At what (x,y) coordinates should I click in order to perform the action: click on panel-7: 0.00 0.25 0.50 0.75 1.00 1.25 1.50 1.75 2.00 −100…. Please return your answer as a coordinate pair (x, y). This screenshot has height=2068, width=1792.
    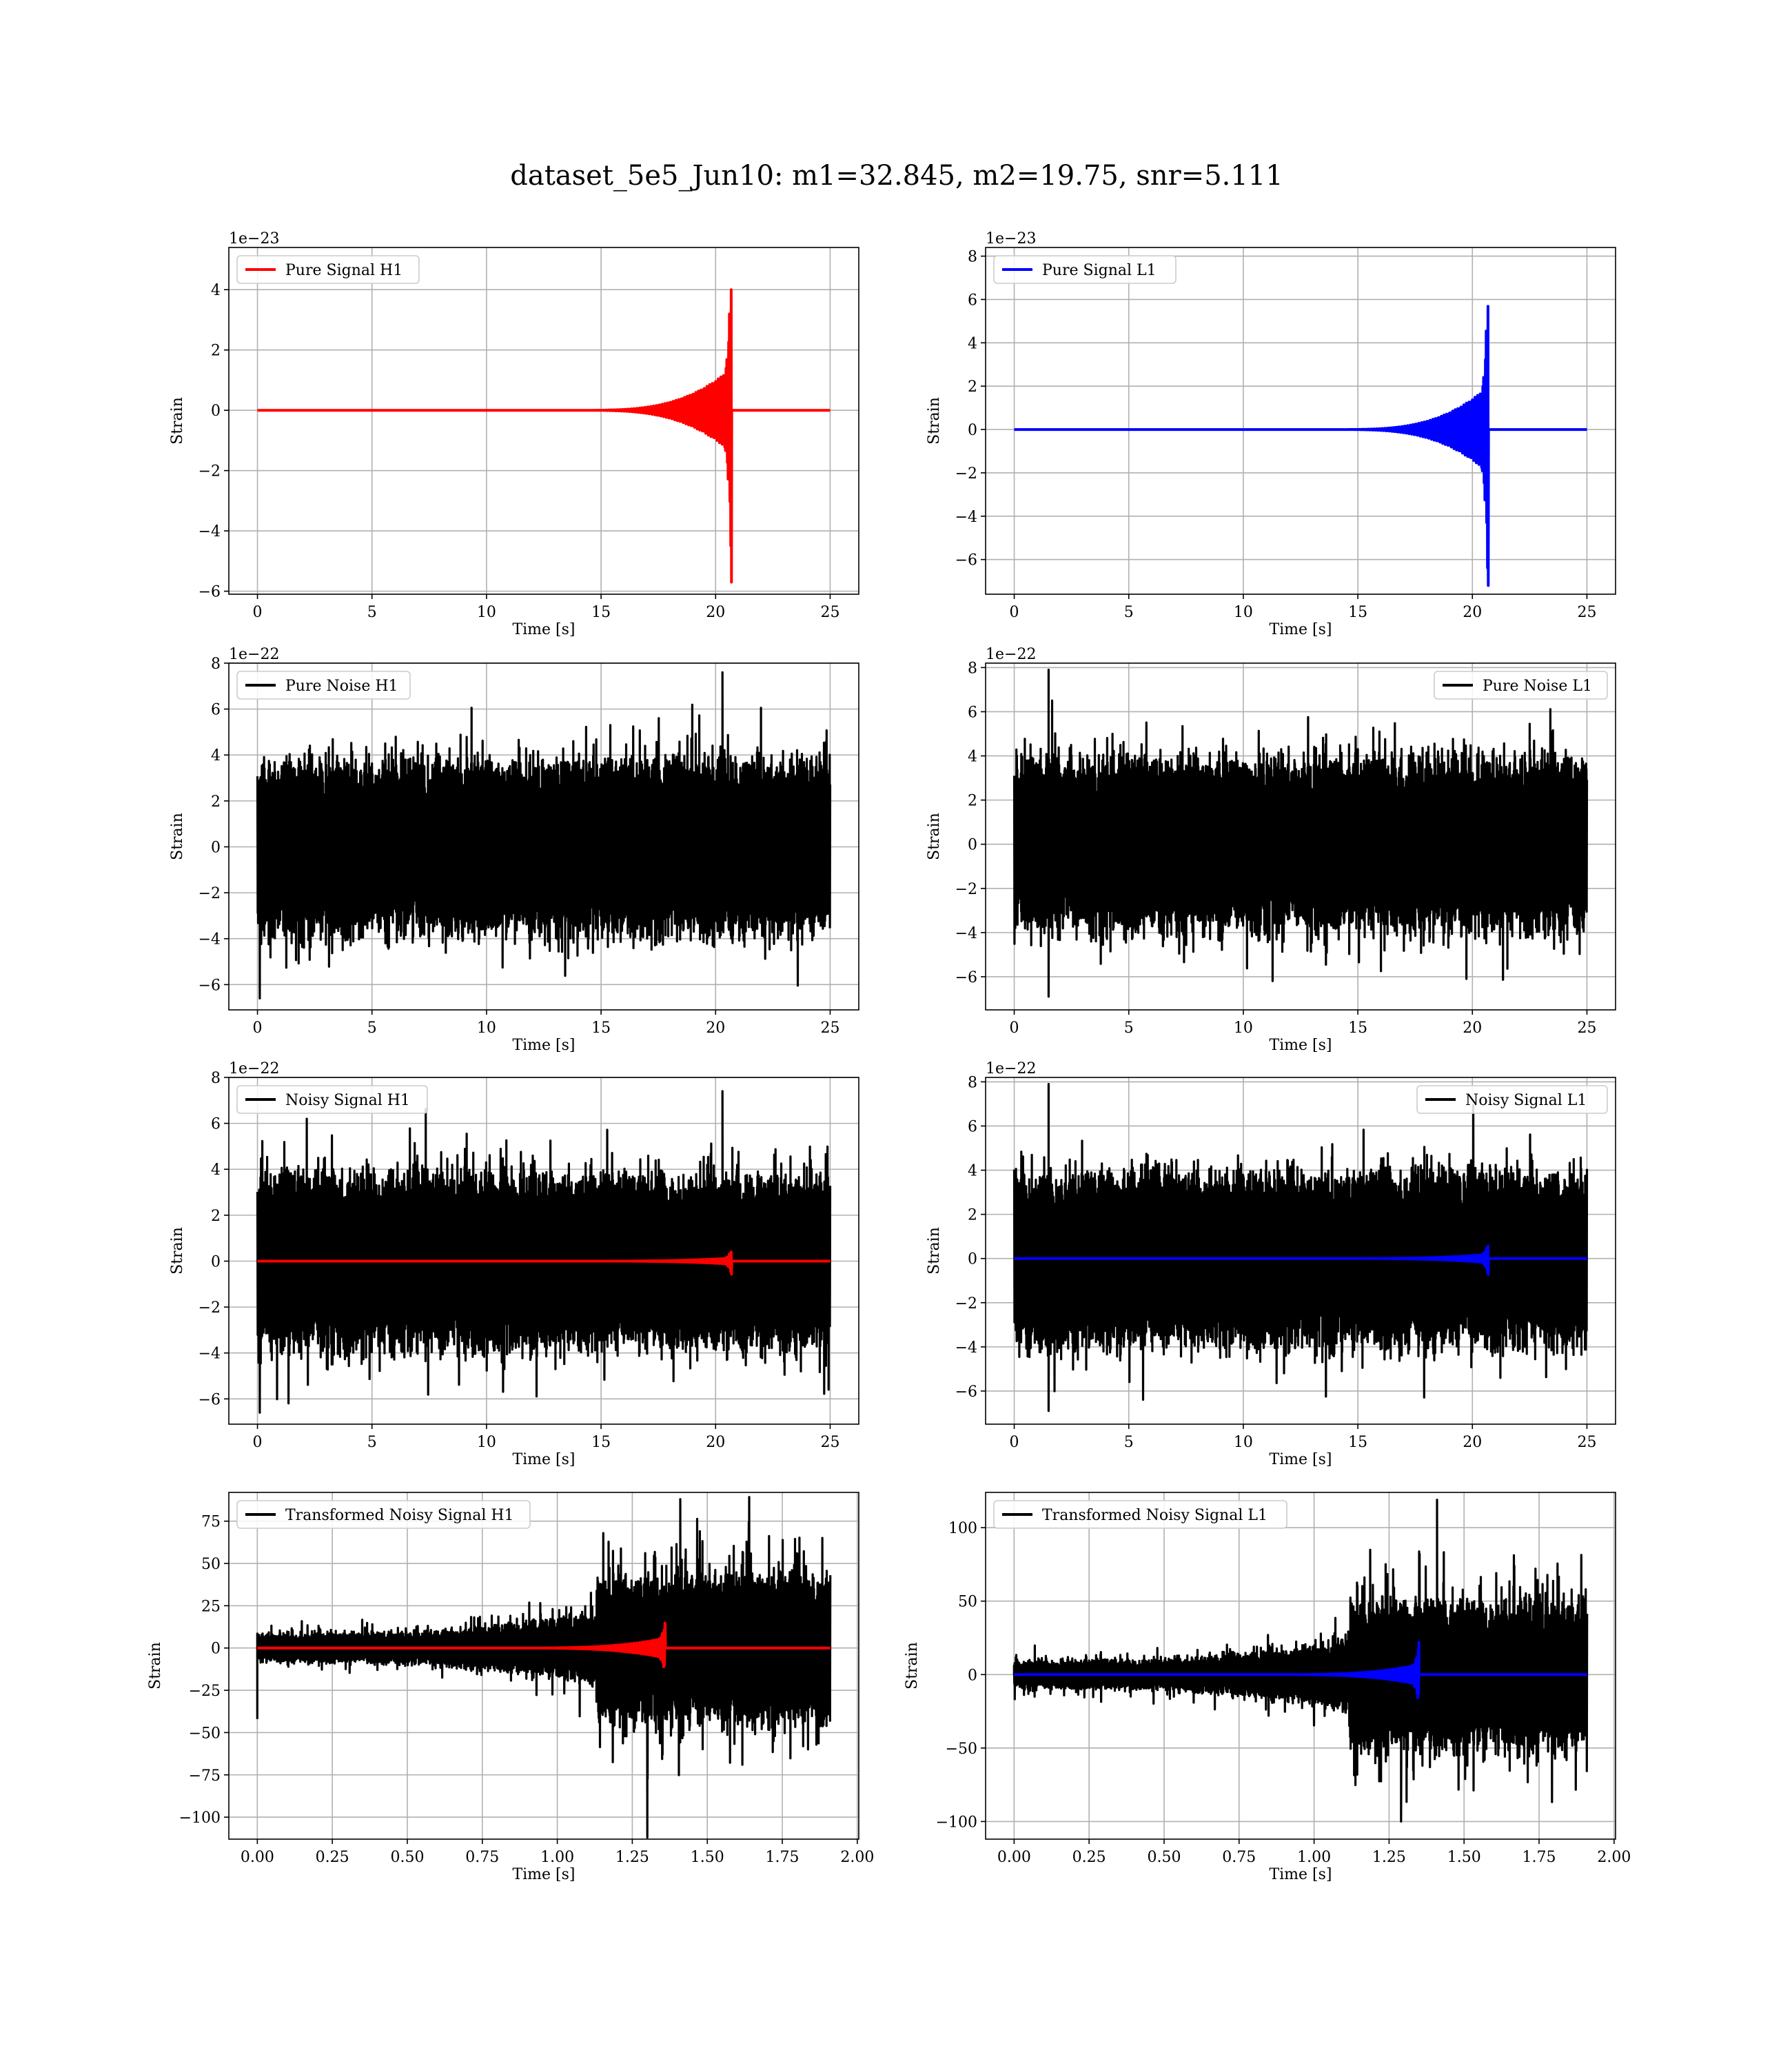
    Looking at the image, I should click on (1267, 1687).